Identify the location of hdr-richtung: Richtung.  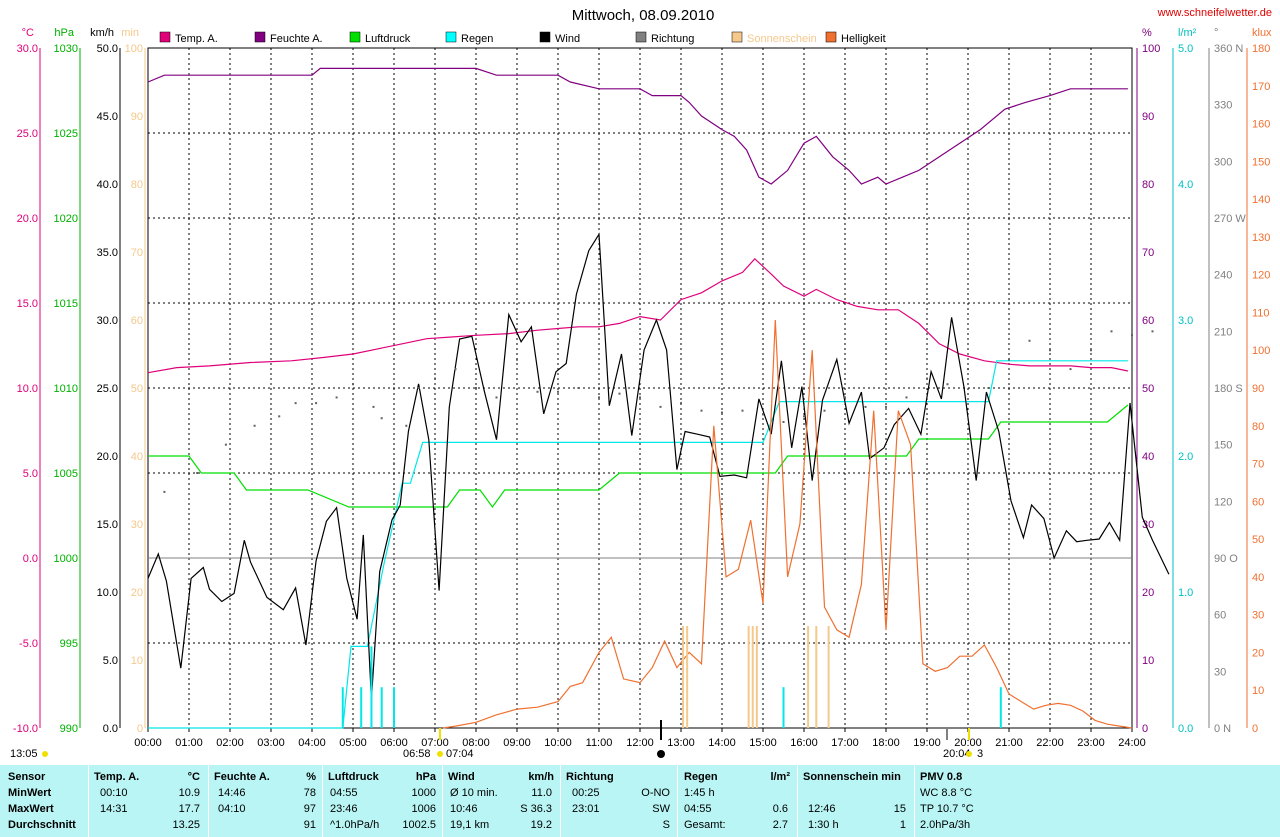
(590, 777).